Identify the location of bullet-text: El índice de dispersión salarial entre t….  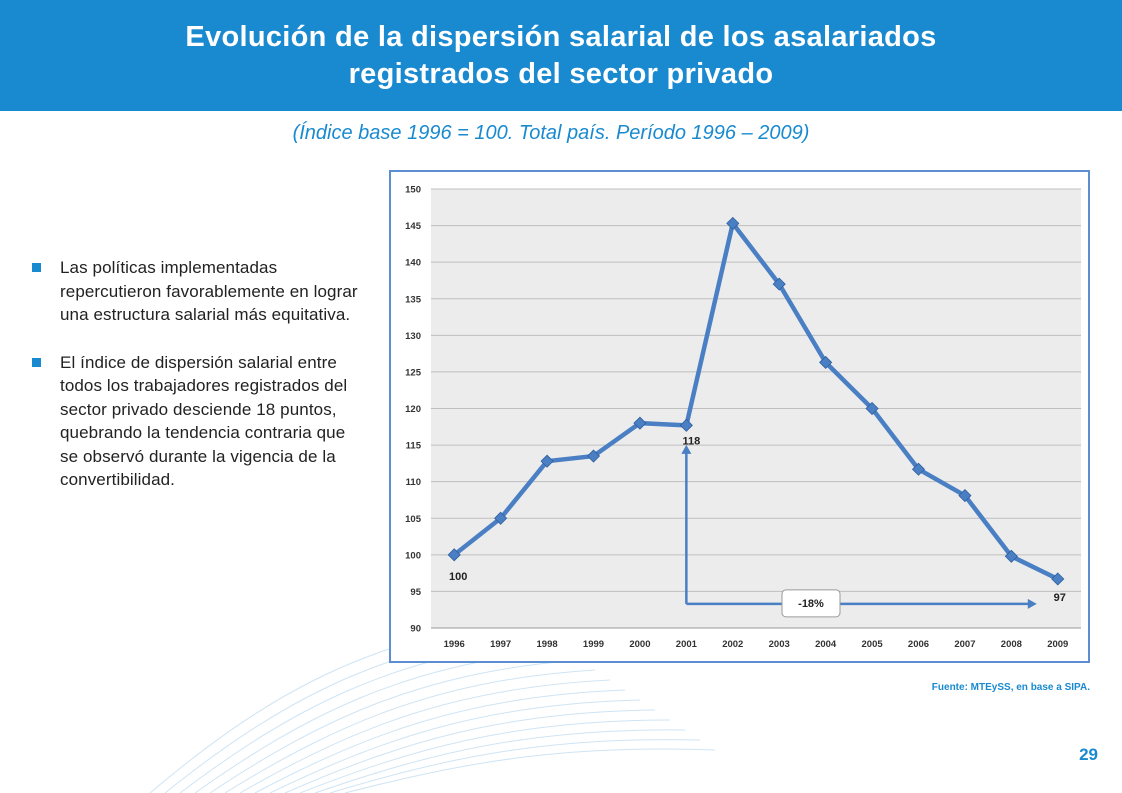
(204, 421).